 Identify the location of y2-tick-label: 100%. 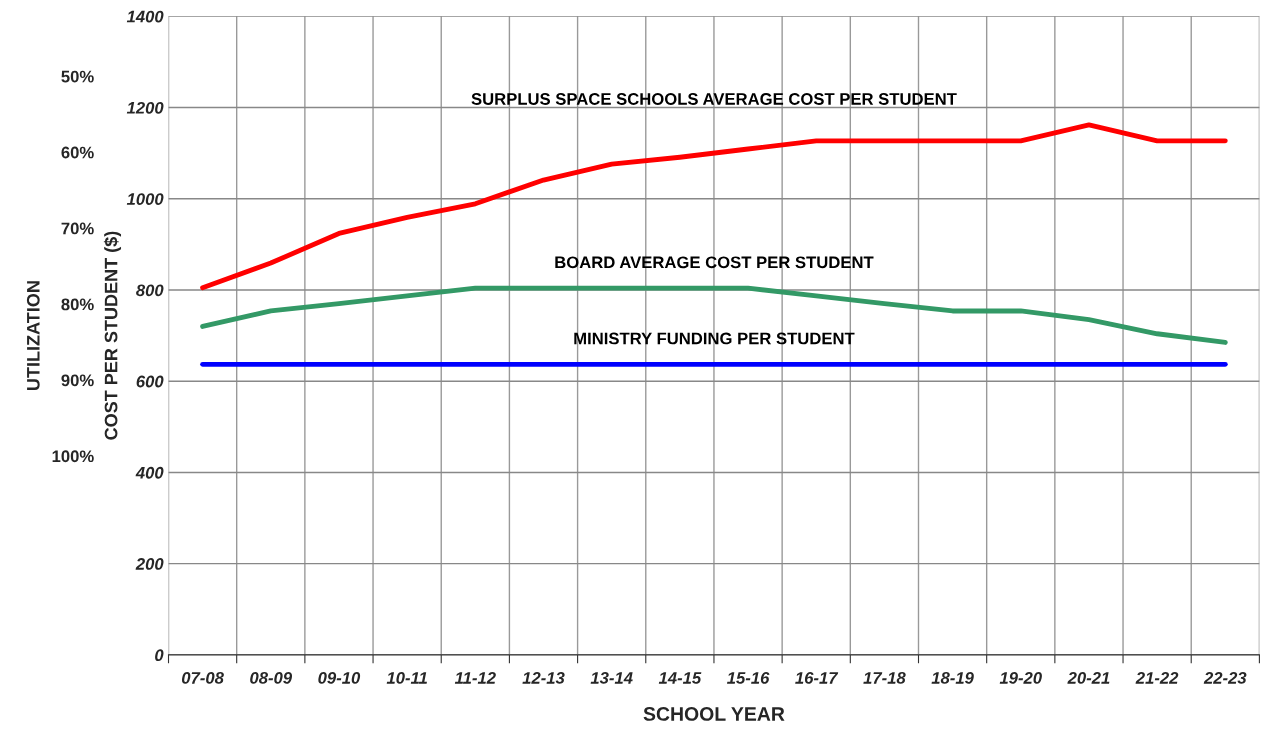
(73, 456).